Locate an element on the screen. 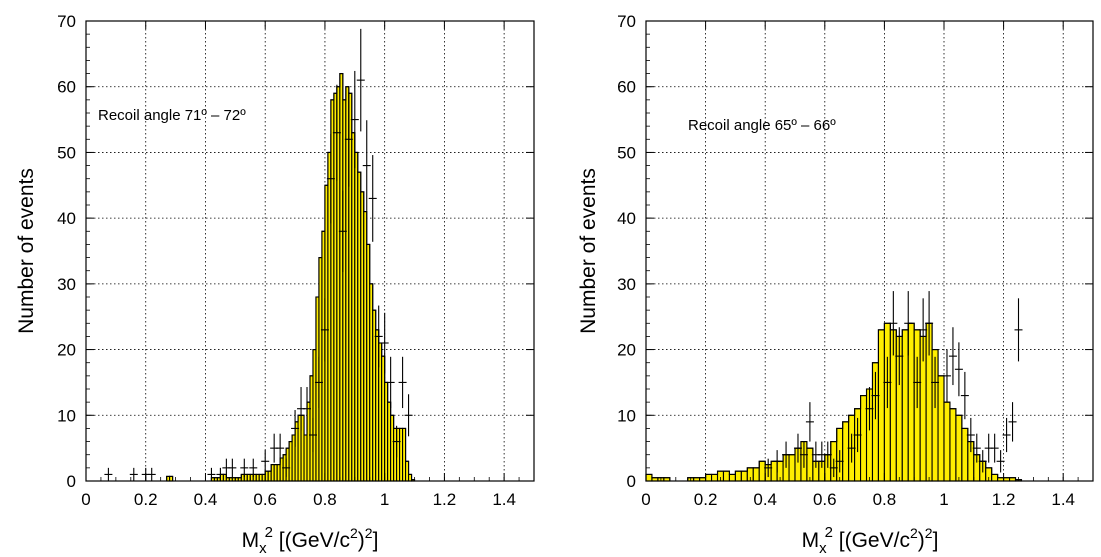  left-x-title-units-sup2: 2 is located at coordinates (369, 533).